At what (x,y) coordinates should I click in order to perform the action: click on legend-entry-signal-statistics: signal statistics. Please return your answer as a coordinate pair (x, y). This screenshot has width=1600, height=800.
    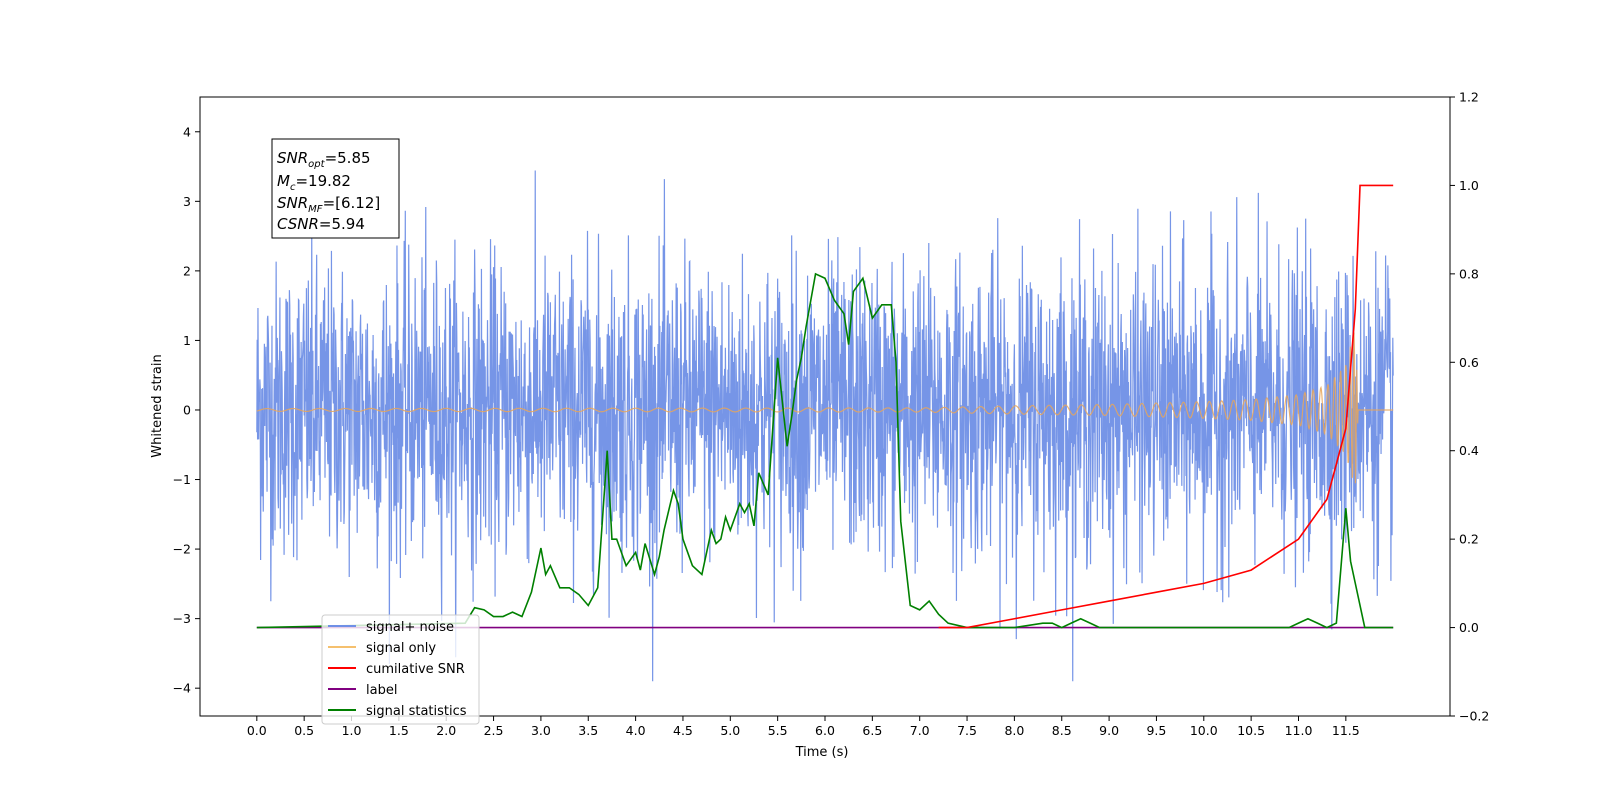
    Looking at the image, I should click on (397, 711).